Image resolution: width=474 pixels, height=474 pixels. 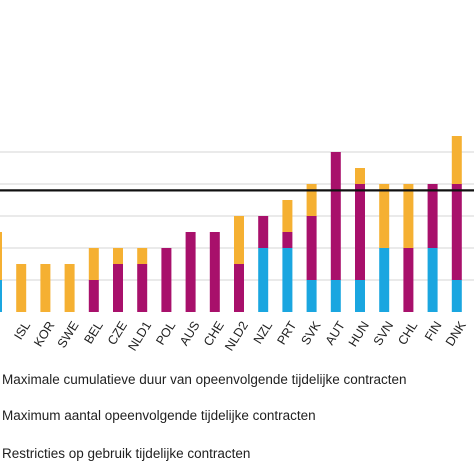 What do you see at coordinates (287, 240) in the screenshot?
I see `bar-segment-prt-s1` at bounding box center [287, 240].